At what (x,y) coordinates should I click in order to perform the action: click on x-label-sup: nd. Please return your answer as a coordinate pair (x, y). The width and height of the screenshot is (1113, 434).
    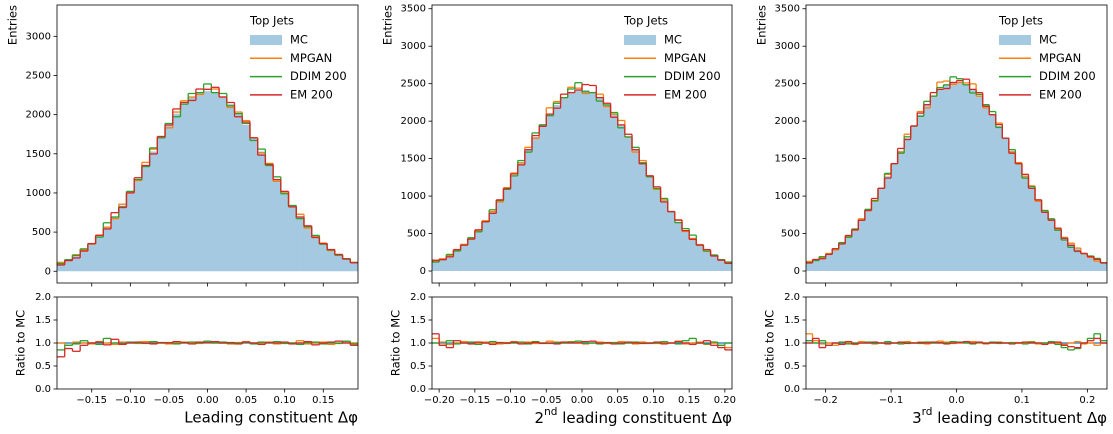
    Looking at the image, I should click on (550, 412).